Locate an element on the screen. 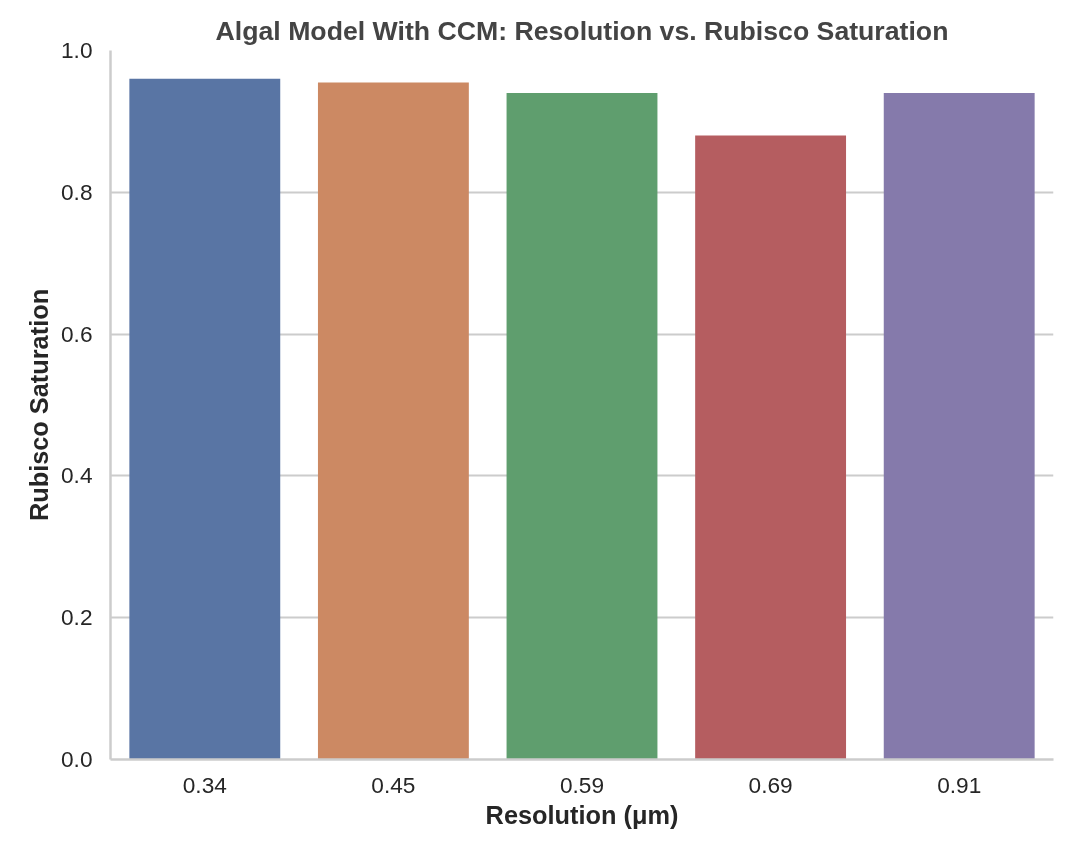 Image resolution: width=1068 pixels, height=854 pixels. x-tick-label: 0.59 is located at coordinates (582, 784).